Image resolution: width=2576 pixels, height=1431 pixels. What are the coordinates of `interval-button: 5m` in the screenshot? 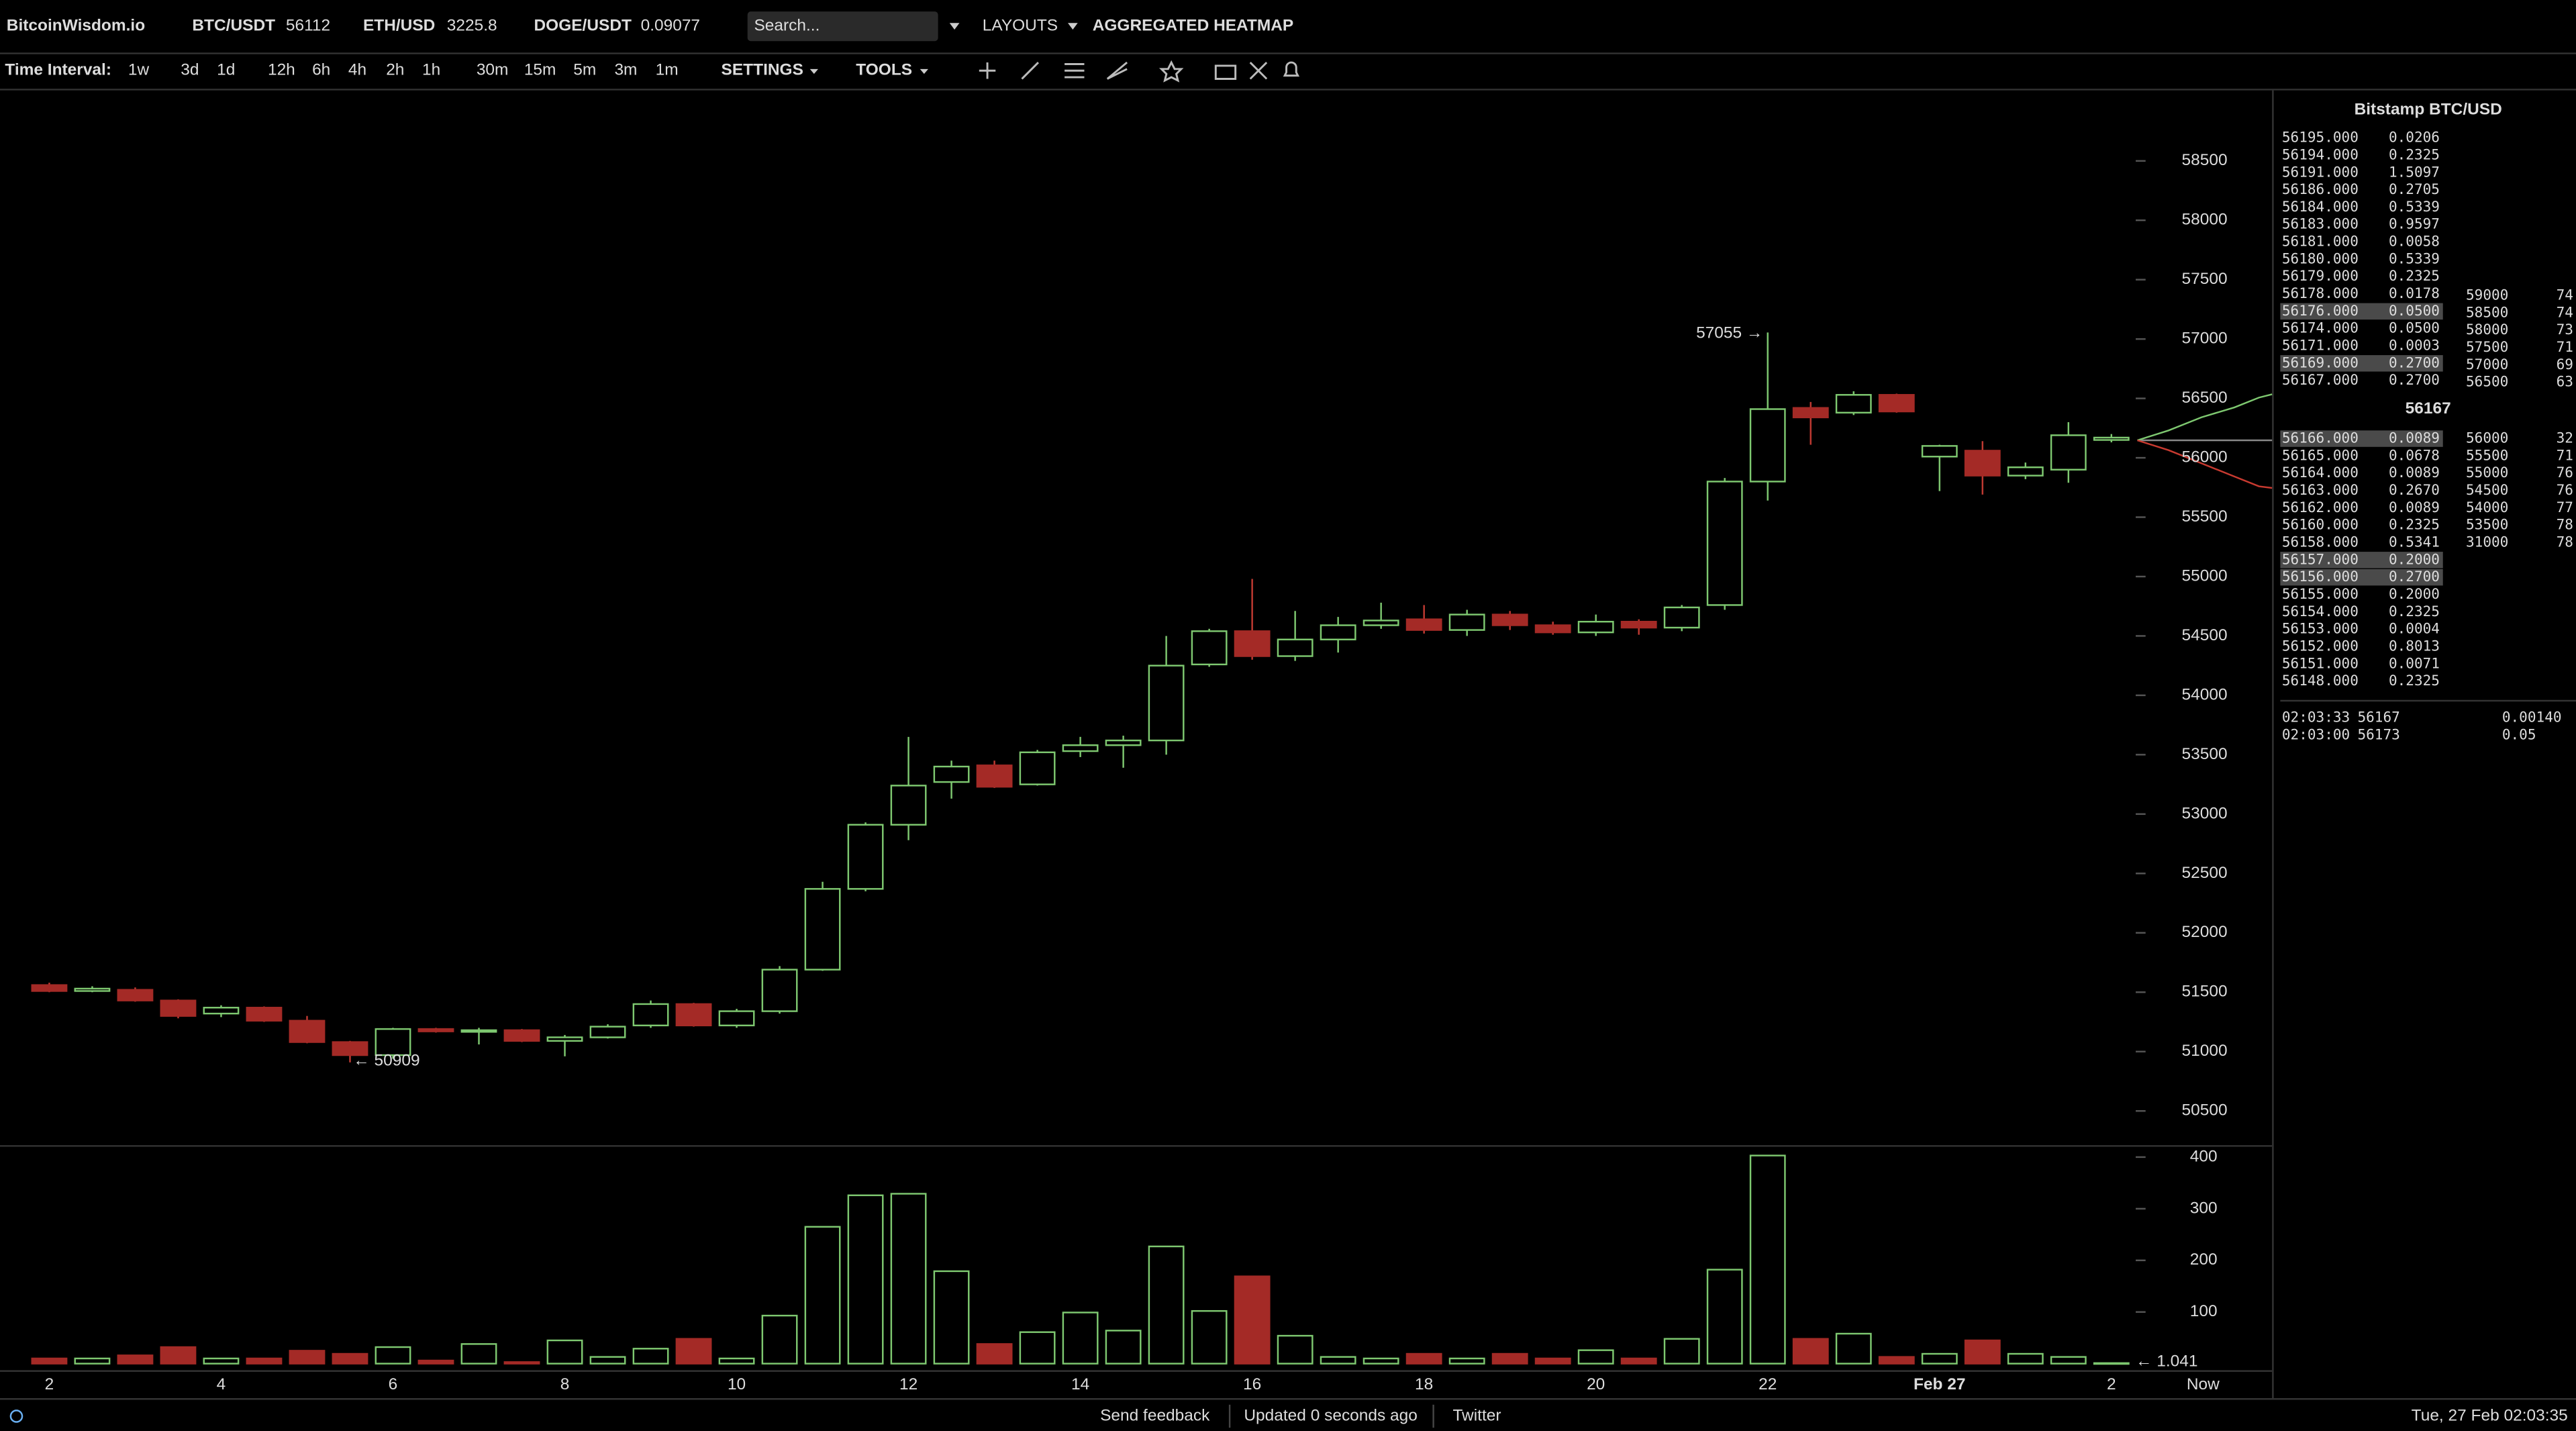 It's located at (584, 70).